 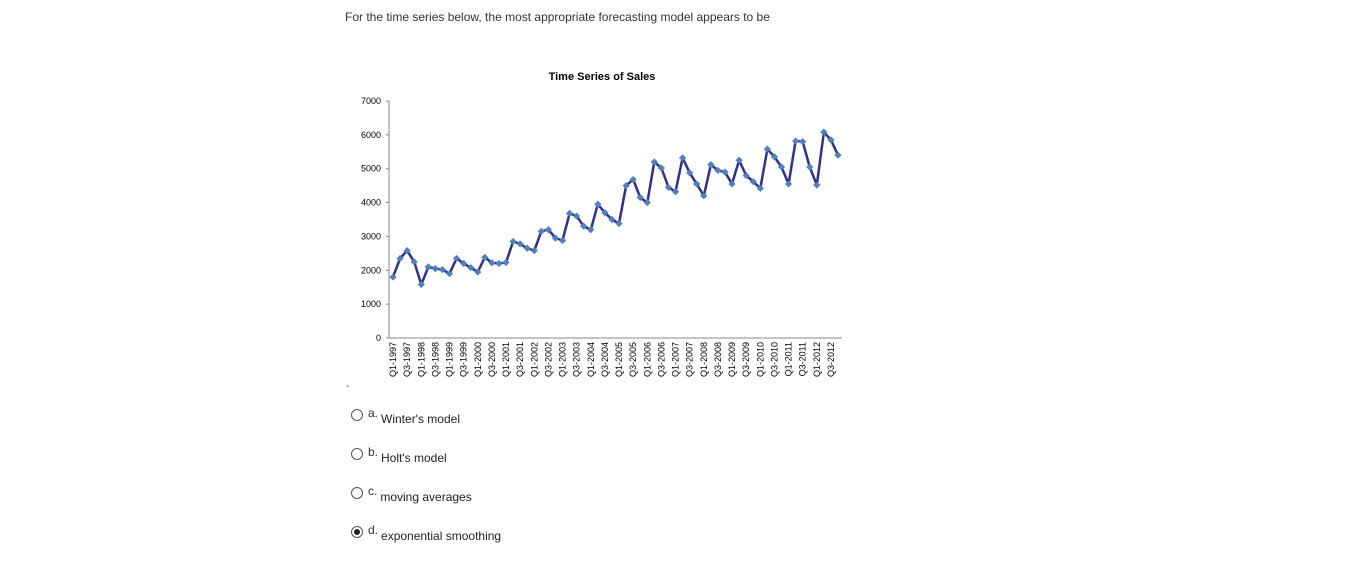 What do you see at coordinates (817, 359) in the screenshot?
I see `x-tick-label: Q1-2012` at bounding box center [817, 359].